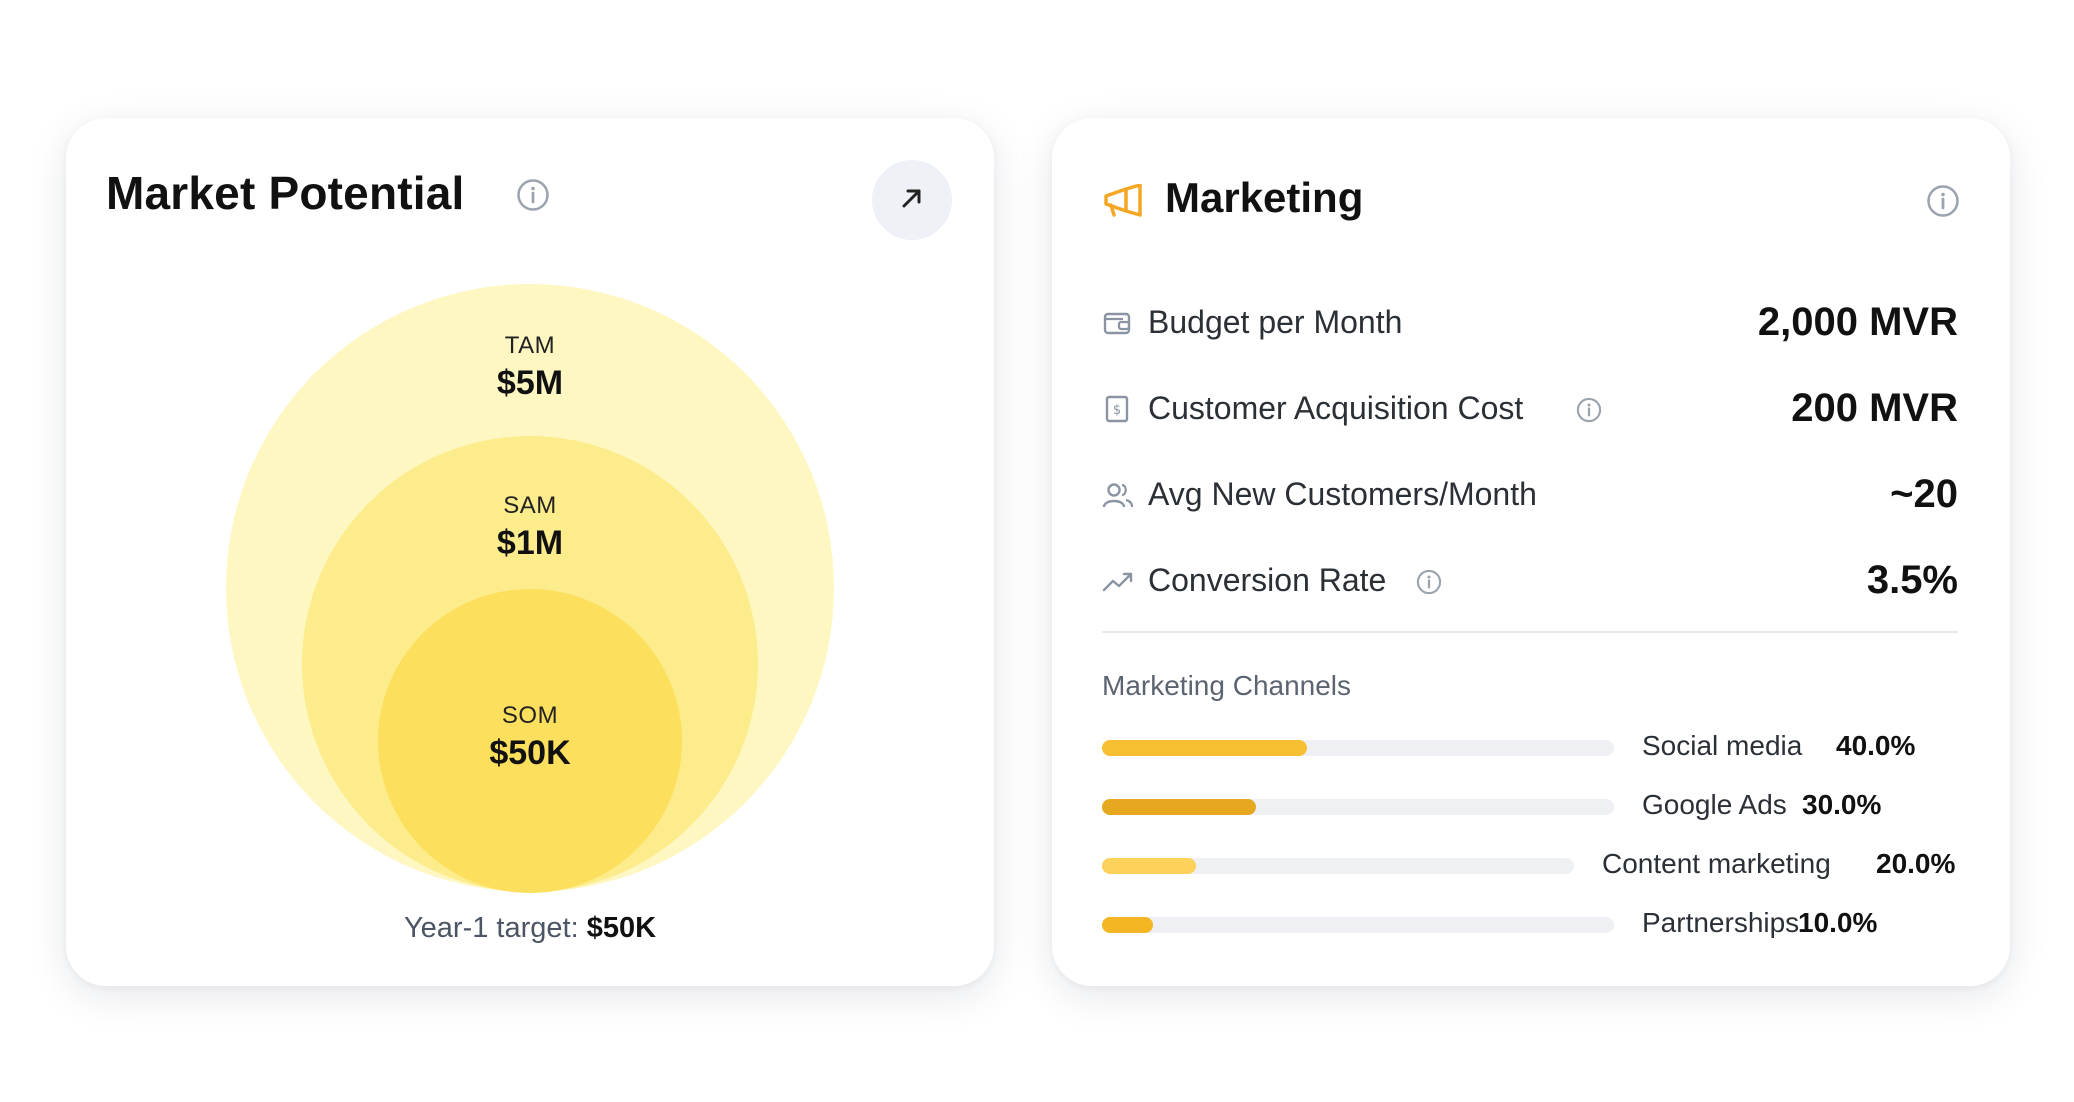  I want to click on som-value: $50K, so click(530, 753).